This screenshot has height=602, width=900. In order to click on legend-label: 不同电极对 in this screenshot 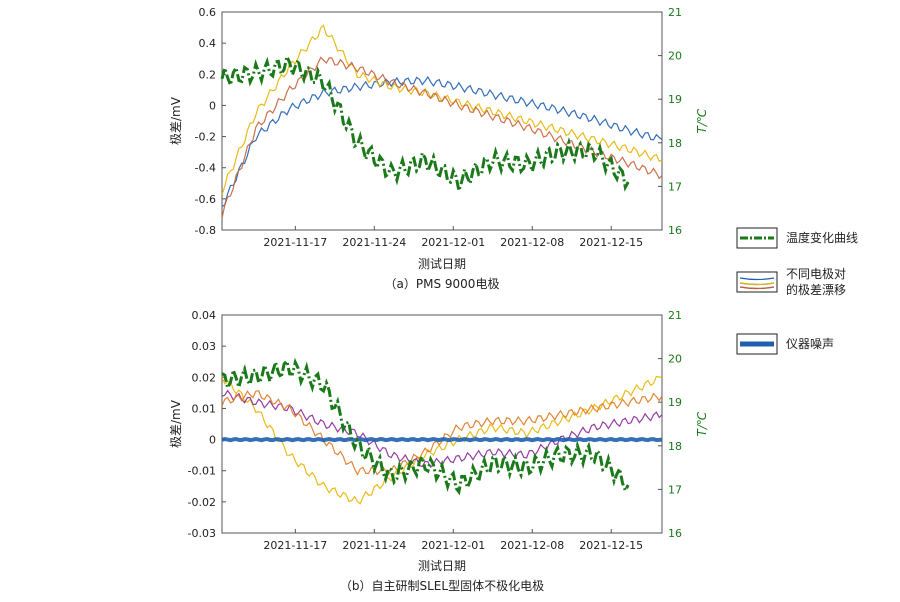, I will do `click(816, 274)`.